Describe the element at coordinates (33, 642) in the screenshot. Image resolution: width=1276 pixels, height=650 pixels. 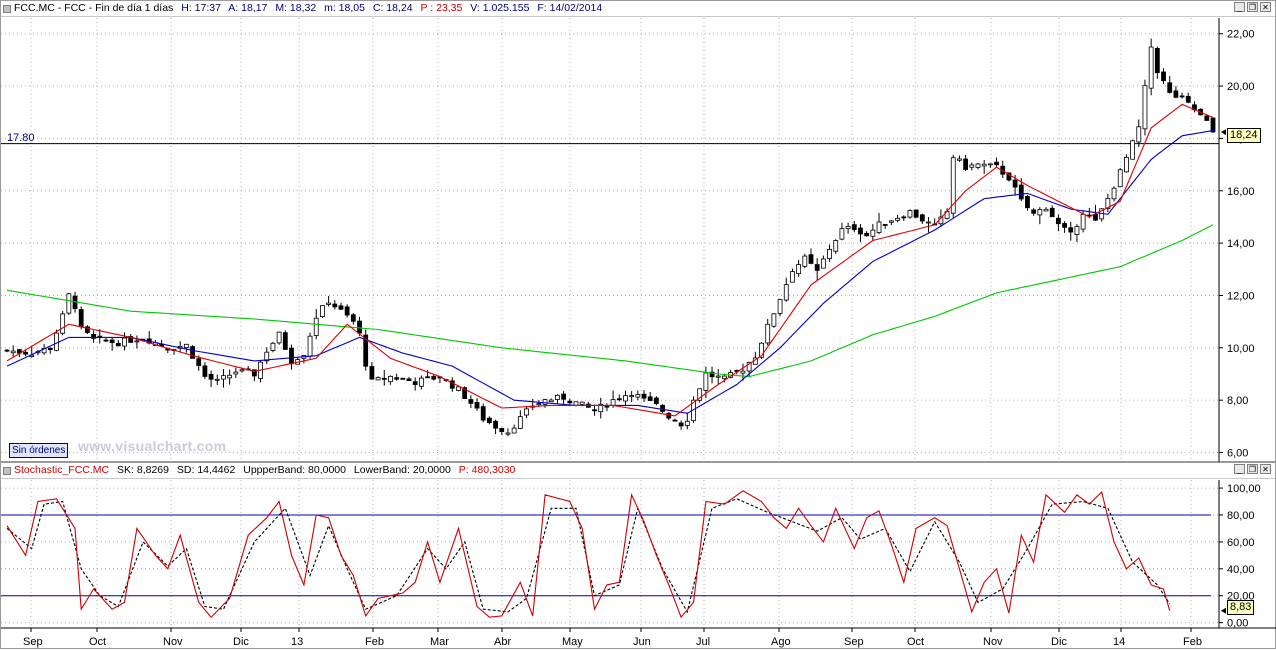
I see `time-tick-label: Sep` at that location.